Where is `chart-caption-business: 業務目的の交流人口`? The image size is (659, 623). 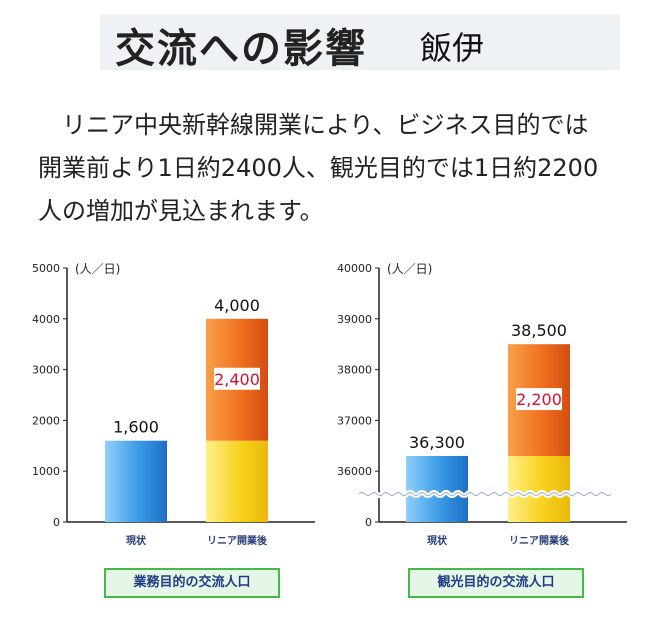
chart-caption-business: 業務目的の交流人口 is located at coordinates (192, 583).